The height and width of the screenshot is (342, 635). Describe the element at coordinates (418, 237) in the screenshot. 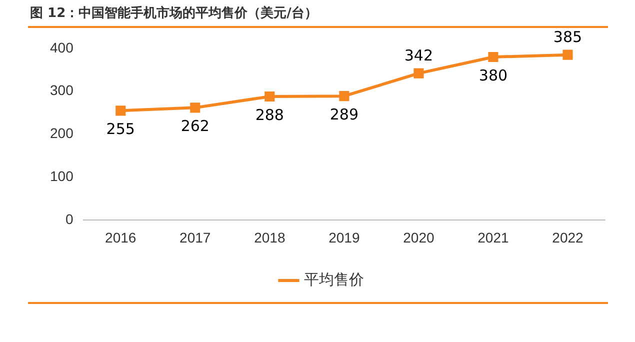

I see `x-tick-label: 2020` at that location.